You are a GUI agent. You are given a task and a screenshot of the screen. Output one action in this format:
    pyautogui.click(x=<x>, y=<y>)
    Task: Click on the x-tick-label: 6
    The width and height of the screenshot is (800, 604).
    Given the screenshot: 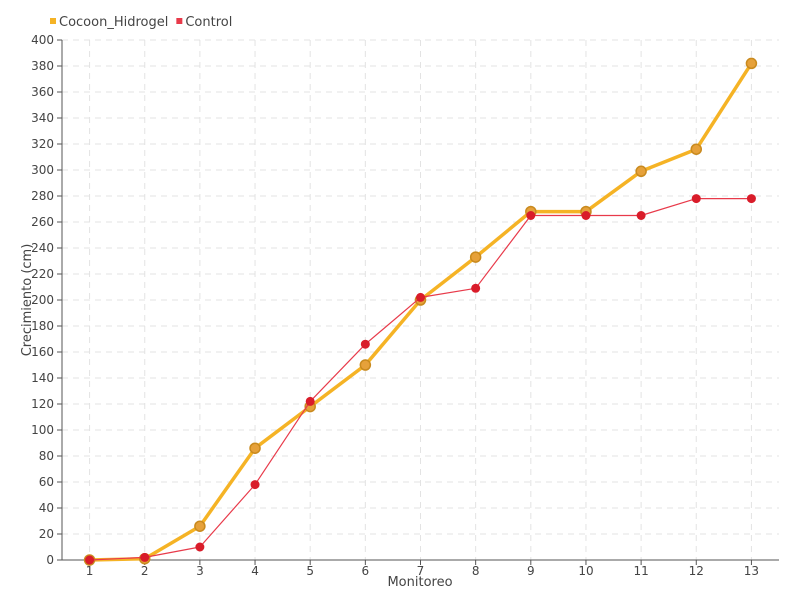 What is the action you would take?
    pyautogui.click(x=366, y=571)
    